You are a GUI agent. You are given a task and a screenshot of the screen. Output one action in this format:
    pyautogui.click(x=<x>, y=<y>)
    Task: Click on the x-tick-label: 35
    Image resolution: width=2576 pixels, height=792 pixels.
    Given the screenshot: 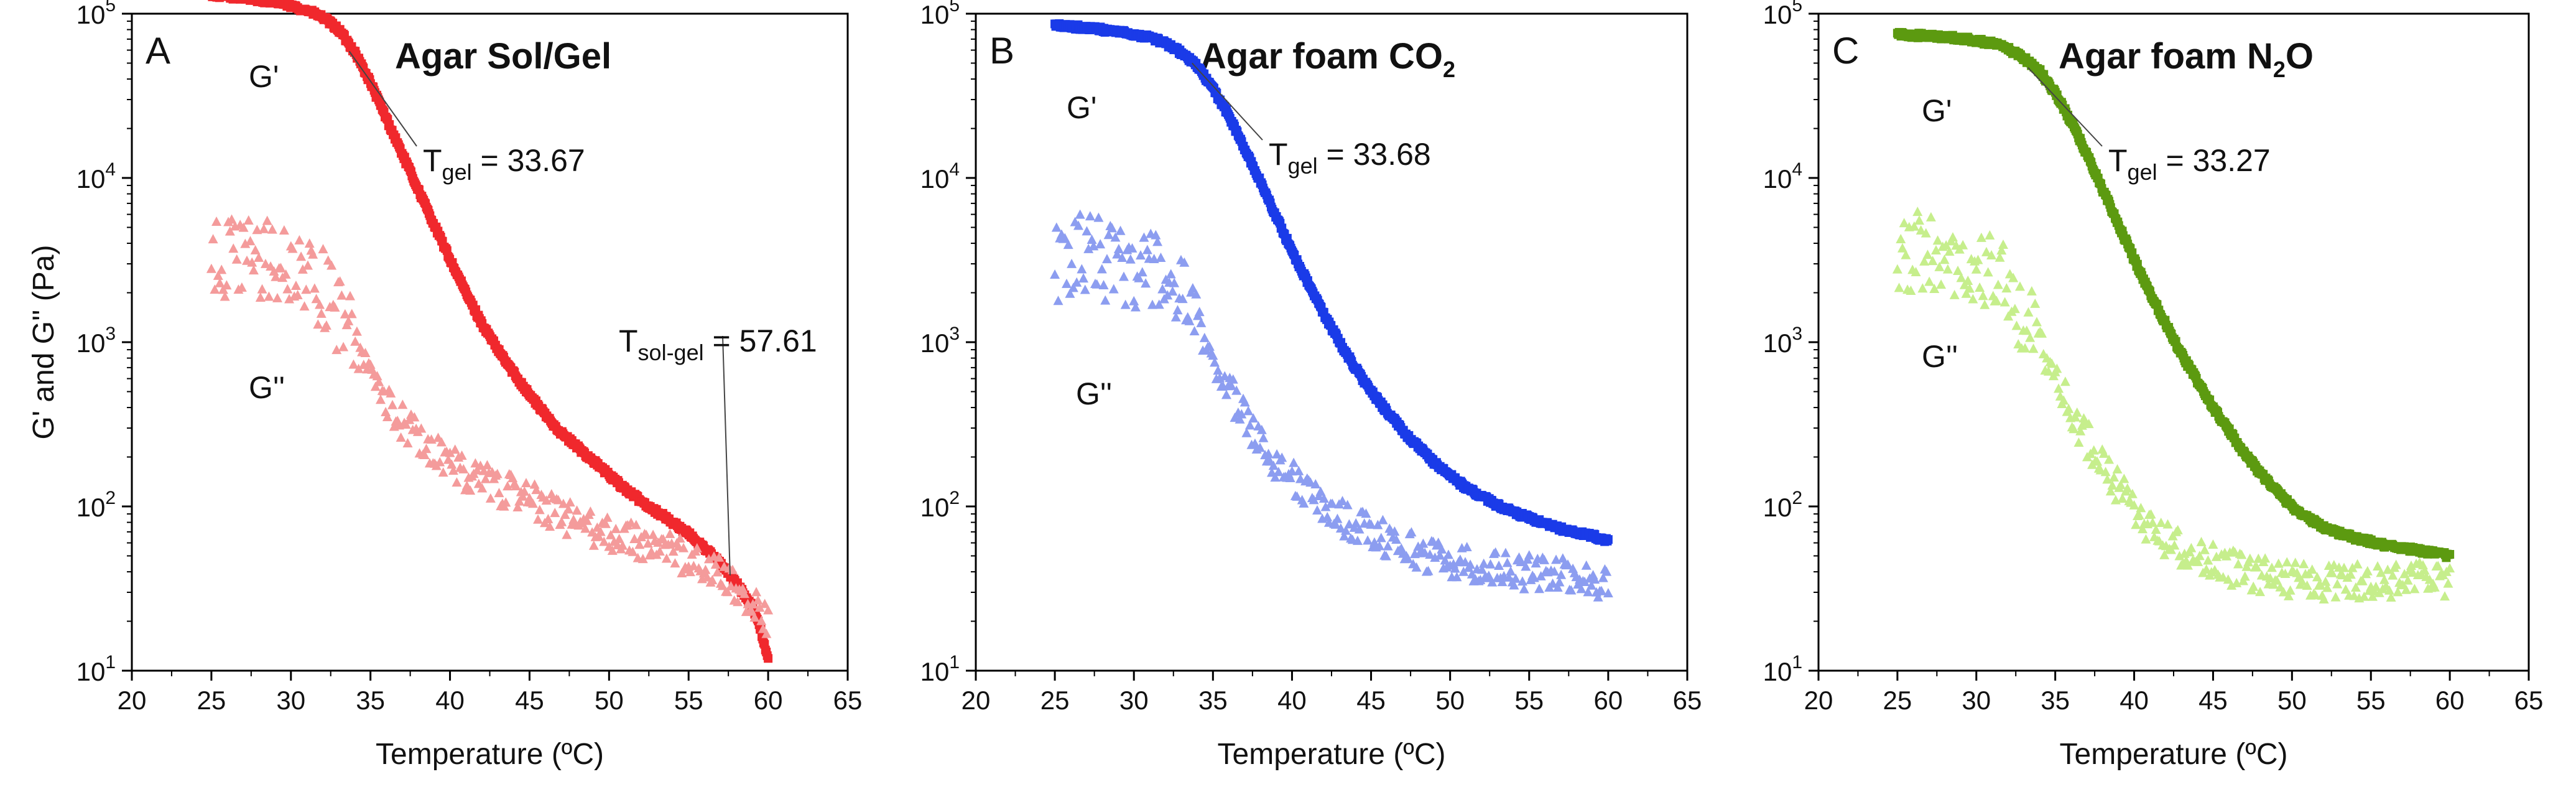 What is the action you would take?
    pyautogui.click(x=371, y=700)
    